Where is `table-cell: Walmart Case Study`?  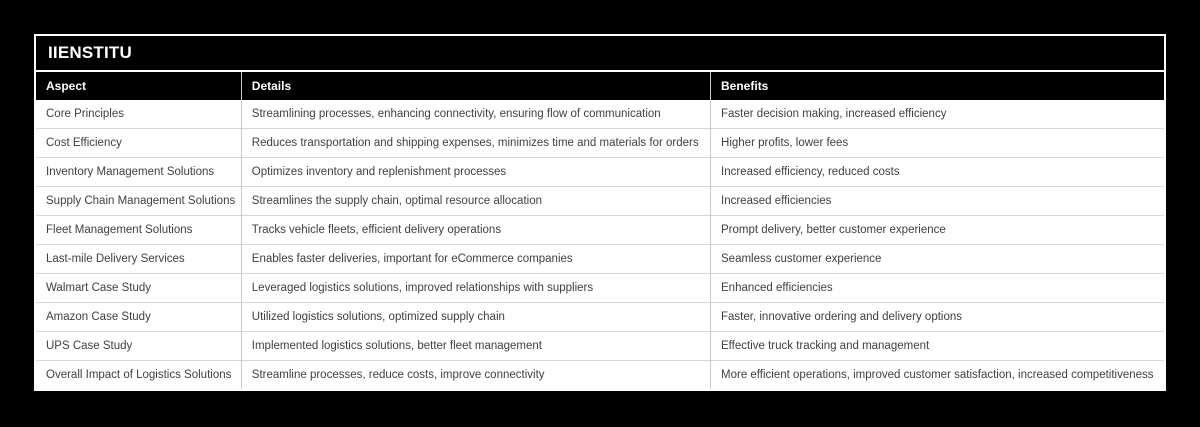
table-cell: Walmart Case Study is located at coordinates (139, 288).